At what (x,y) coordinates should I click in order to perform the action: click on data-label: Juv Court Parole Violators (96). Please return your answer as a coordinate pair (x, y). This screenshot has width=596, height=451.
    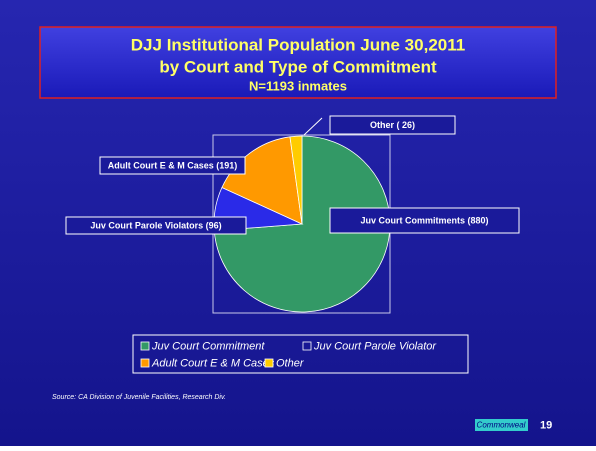
    Looking at the image, I should click on (155, 225).